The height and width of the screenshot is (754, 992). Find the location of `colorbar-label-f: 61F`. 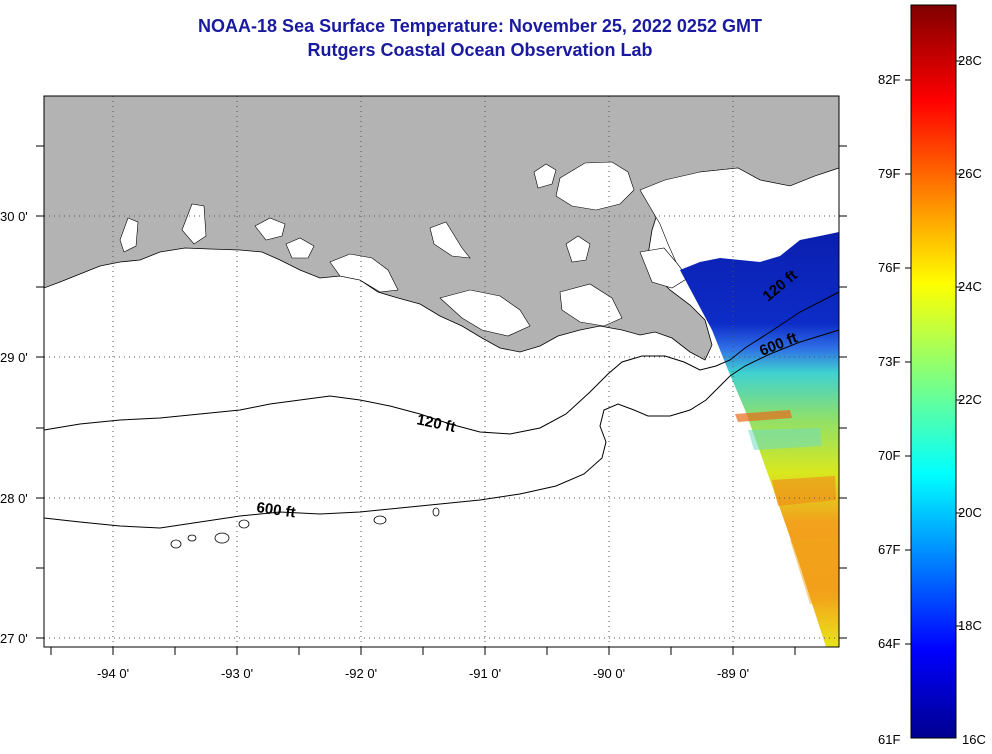

colorbar-label-f: 61F is located at coordinates (889, 739).